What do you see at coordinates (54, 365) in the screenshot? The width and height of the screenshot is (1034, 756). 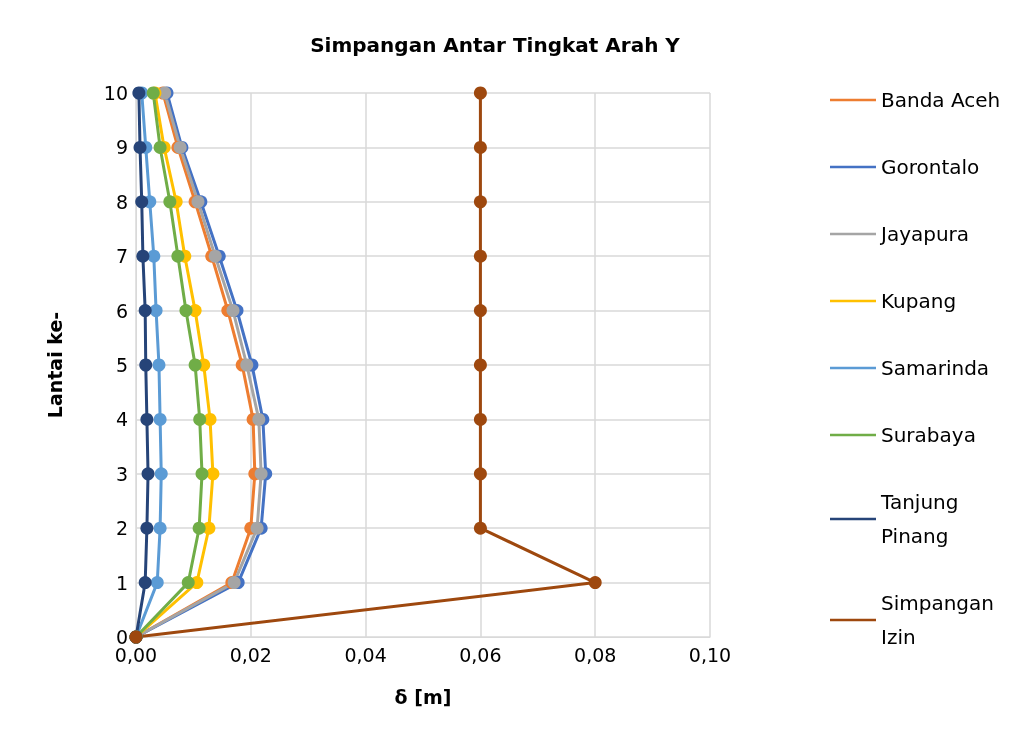 I see `y-axis-title: Lantai ke-` at bounding box center [54, 365].